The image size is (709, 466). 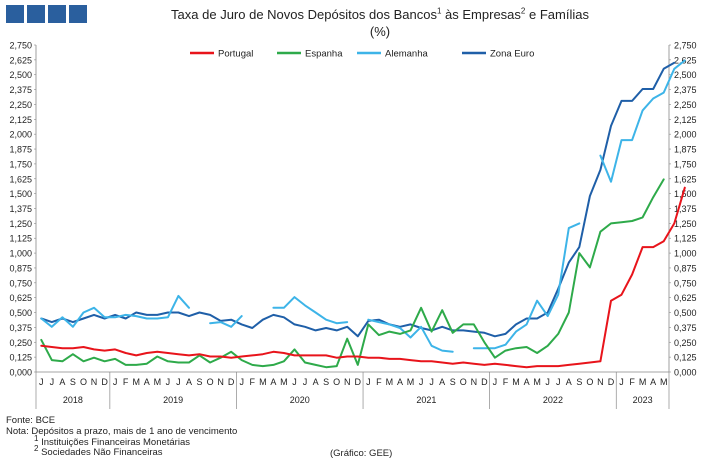 What do you see at coordinates (685, 358) in the screenshot?
I see `y-tick-label-right: 0,125` at bounding box center [685, 358].